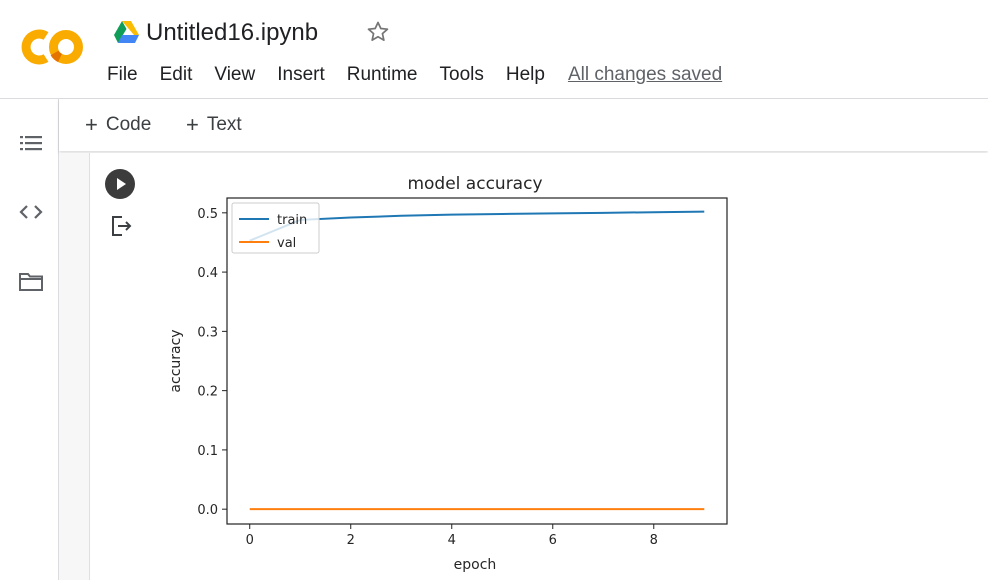 Image resolution: width=988 pixels, height=580 pixels. Describe the element at coordinates (292, 220) in the screenshot. I see `legend-label-train: train` at that location.